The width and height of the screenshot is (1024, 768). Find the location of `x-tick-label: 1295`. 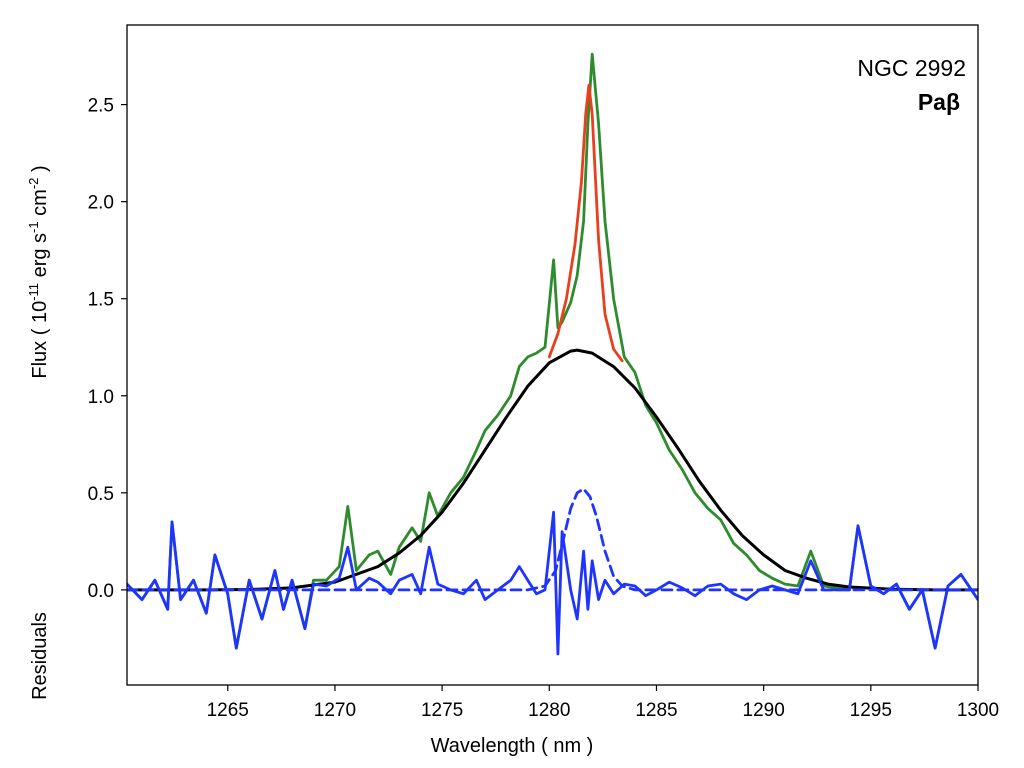

x-tick-label: 1295 is located at coordinates (871, 710).